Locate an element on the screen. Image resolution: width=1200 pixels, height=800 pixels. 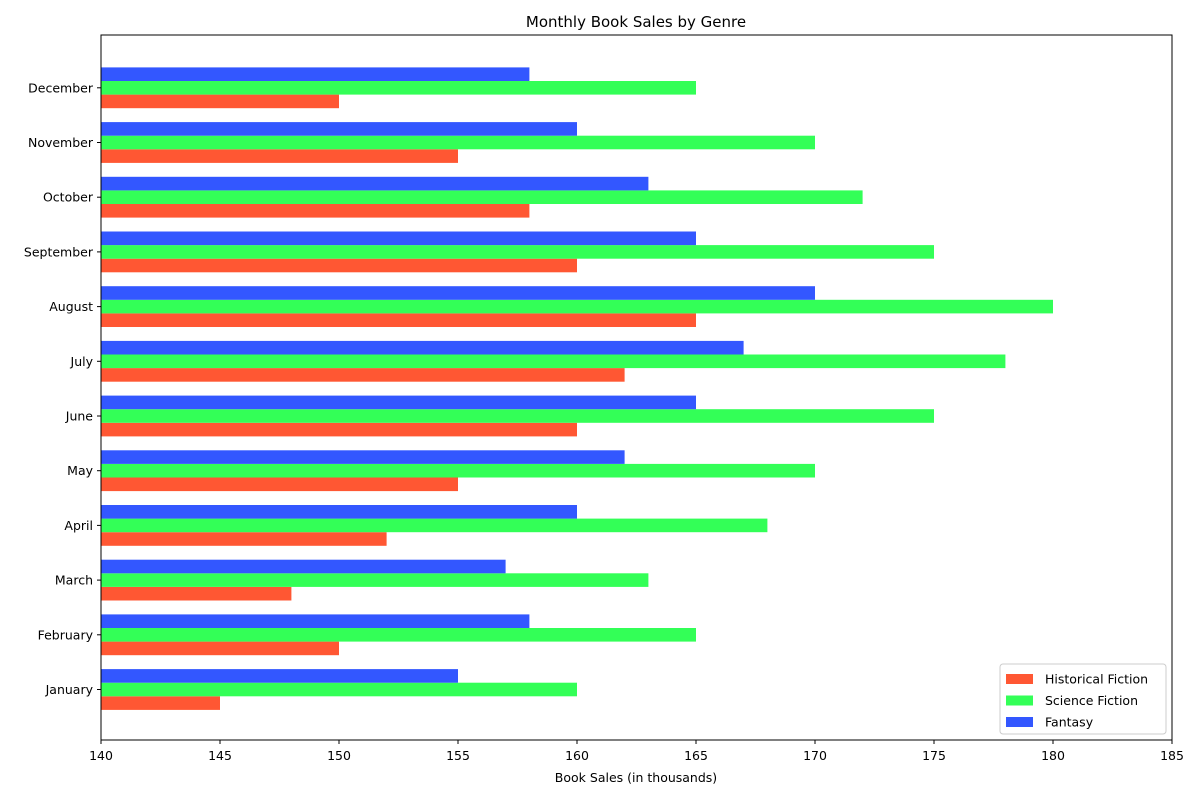
x-tick-label: 155 is located at coordinates (458, 755).